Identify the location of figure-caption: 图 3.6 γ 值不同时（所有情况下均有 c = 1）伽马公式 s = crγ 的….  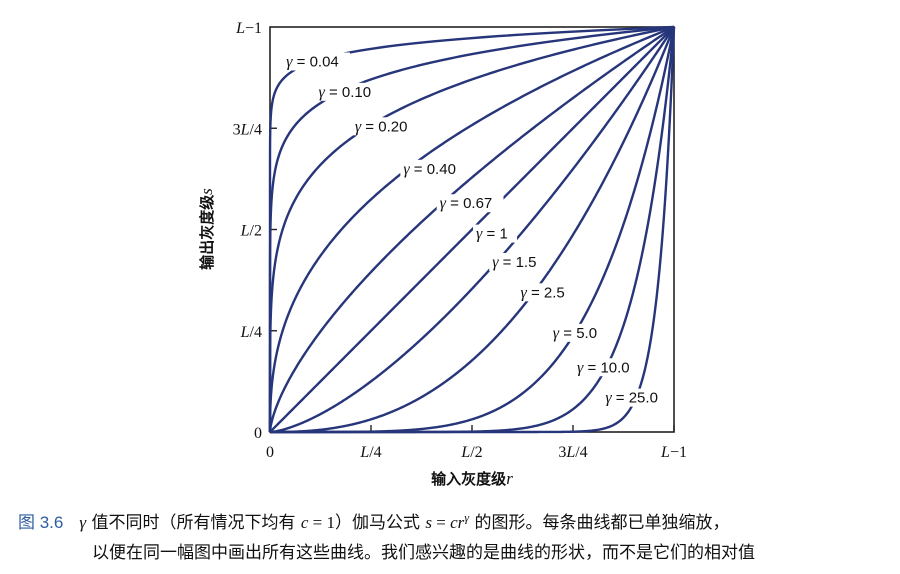
(450, 537).